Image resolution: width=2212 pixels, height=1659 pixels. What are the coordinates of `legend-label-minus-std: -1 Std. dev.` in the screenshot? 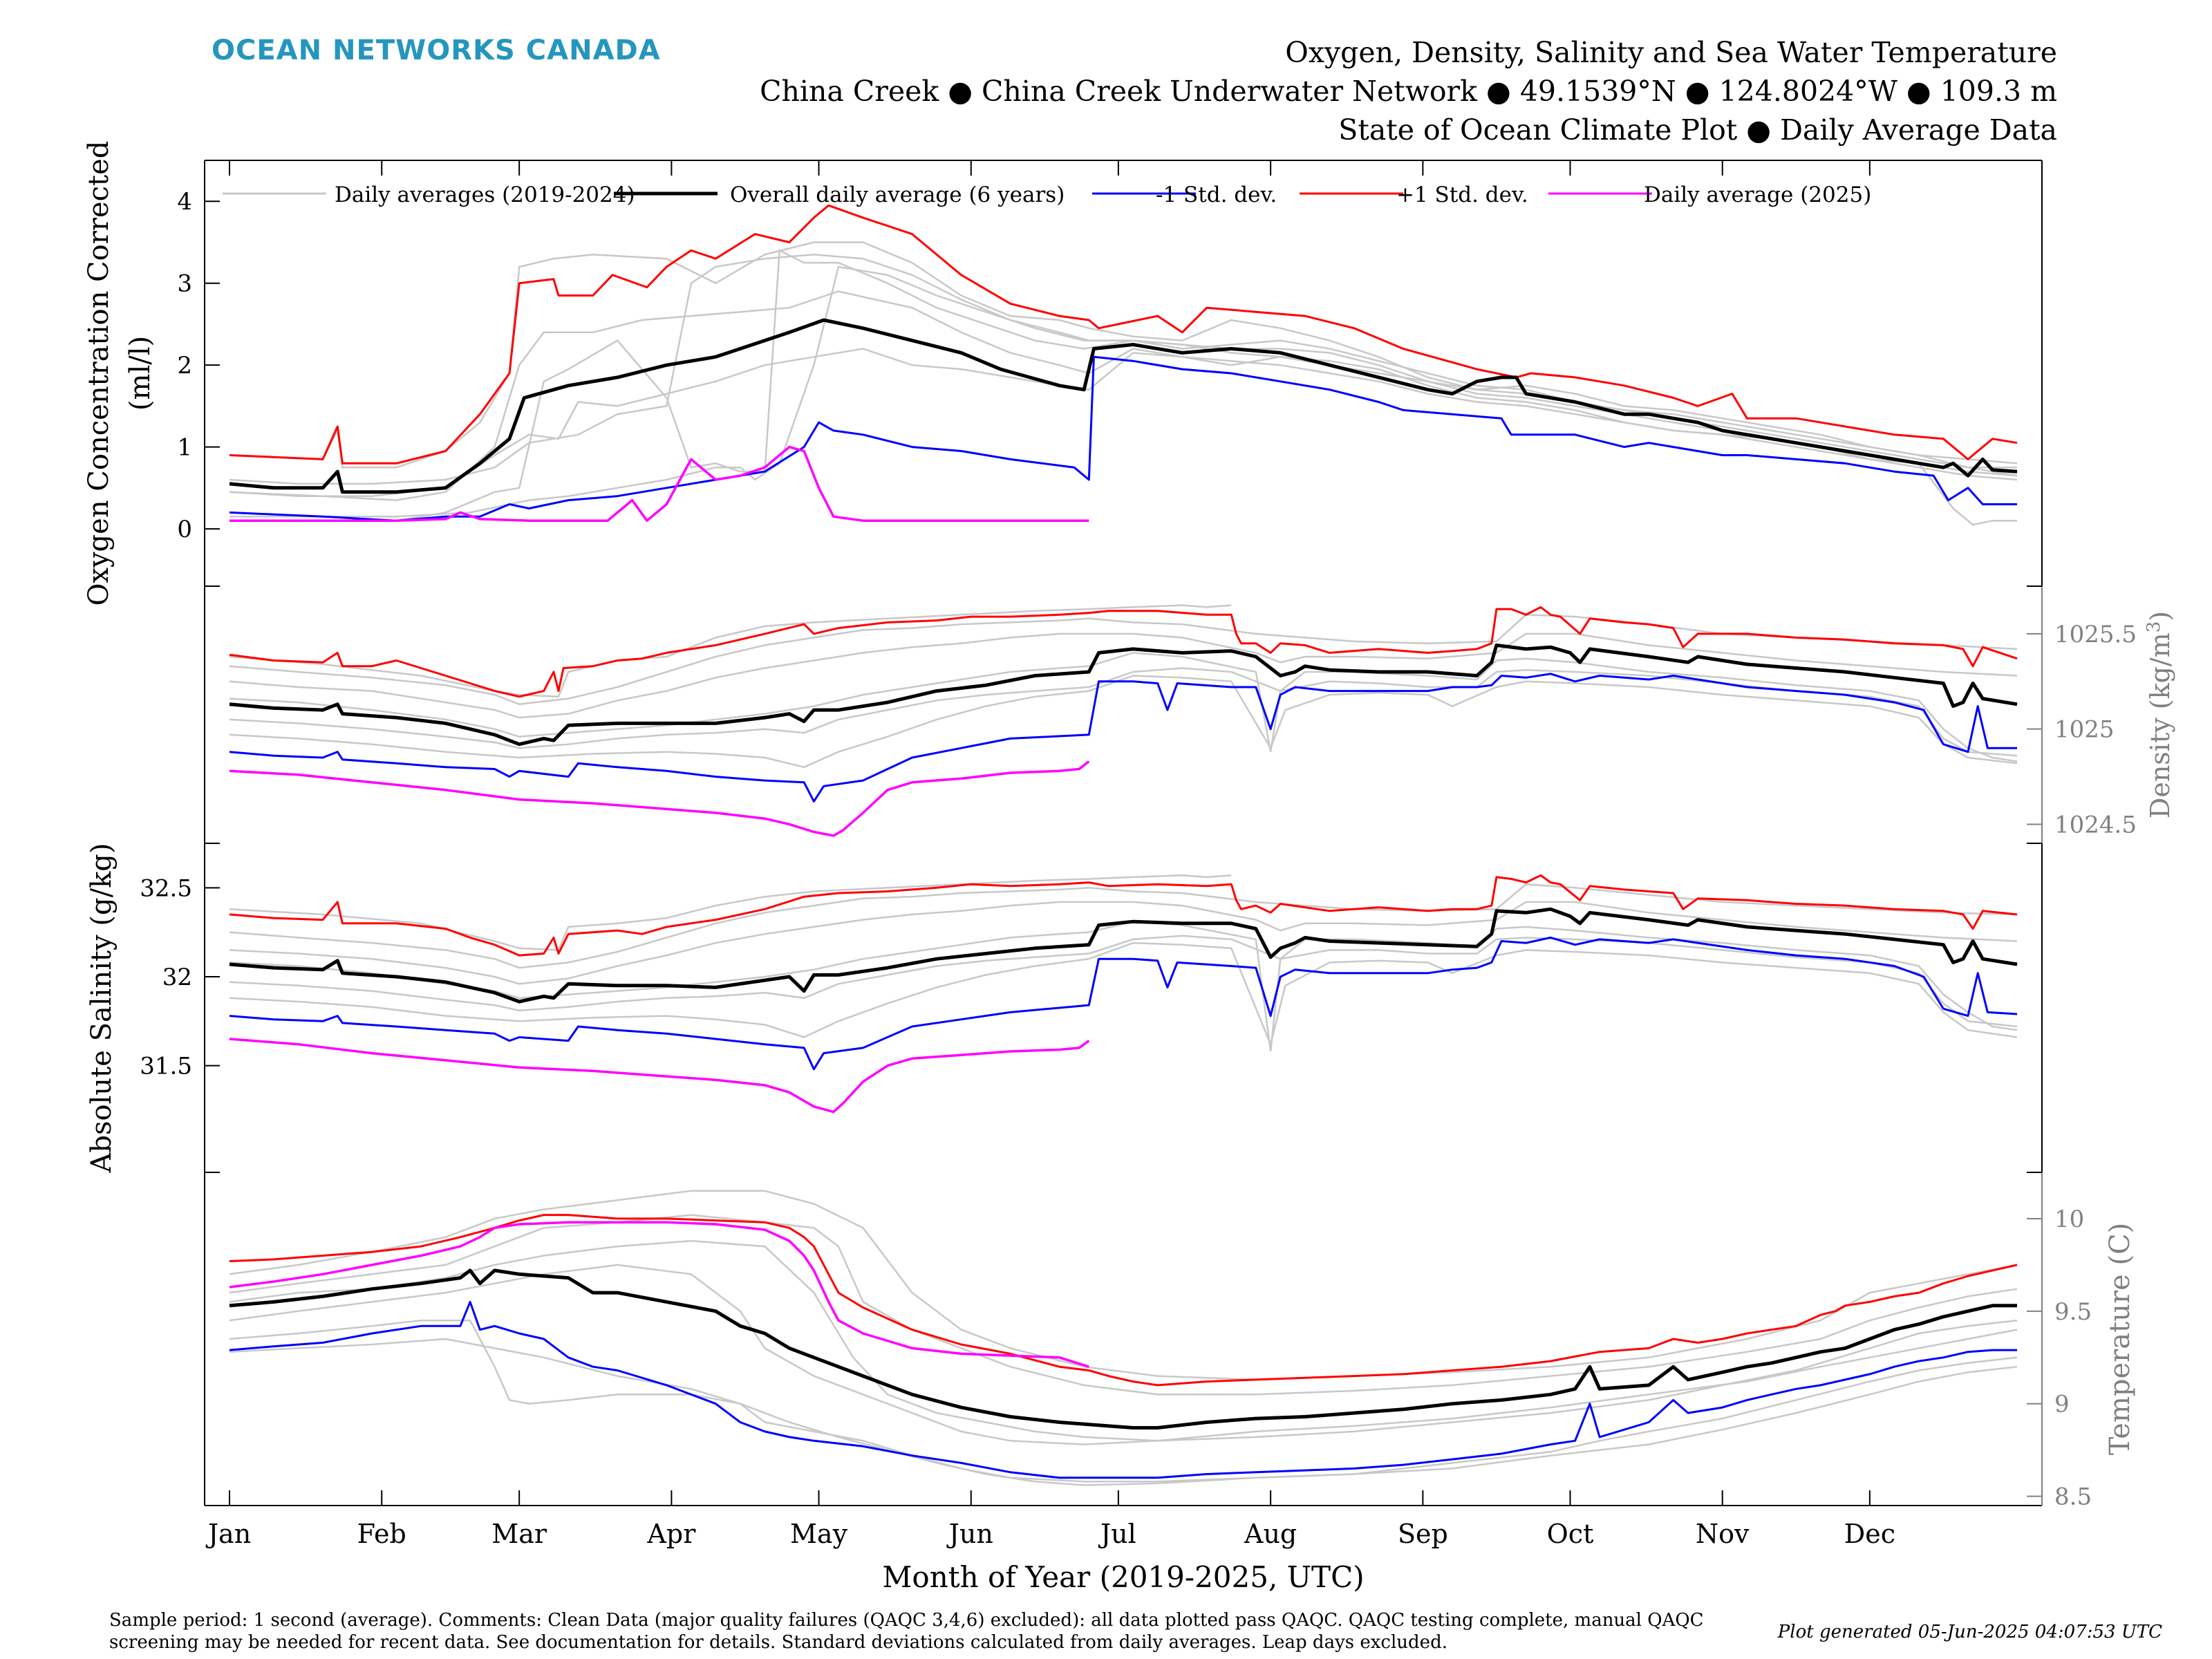 It's located at (1216, 194).